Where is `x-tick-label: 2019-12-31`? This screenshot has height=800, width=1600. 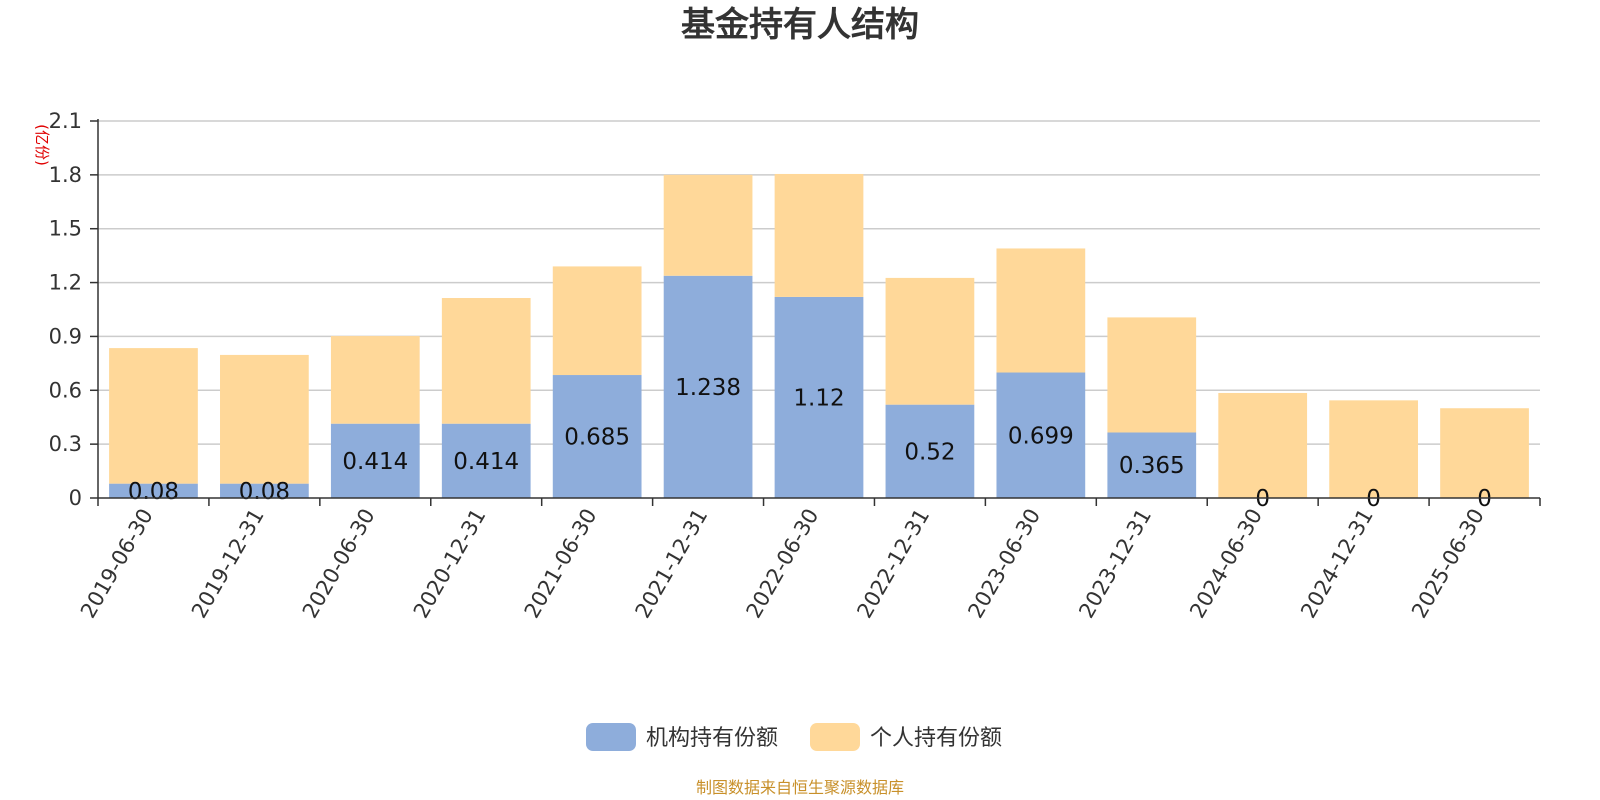
x-tick-label: 2019-12-31 is located at coordinates (228, 564).